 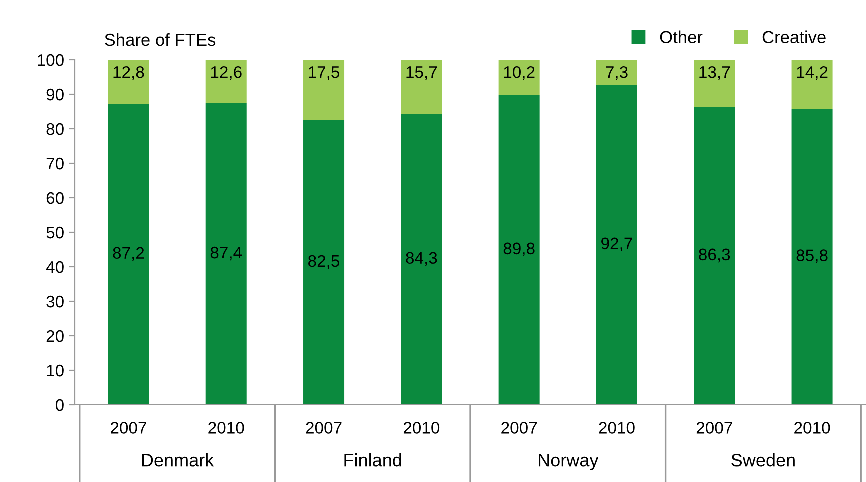 I want to click on data-label: 87,4, so click(x=226, y=253).